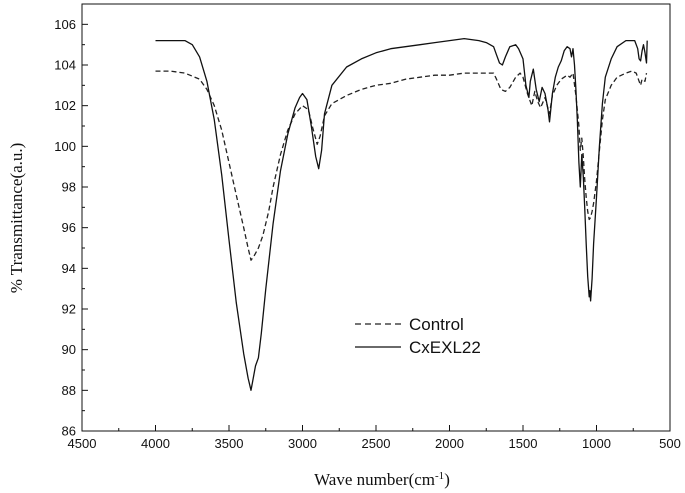 This screenshot has width=685, height=493. What do you see at coordinates (523, 443) in the screenshot?
I see `x-tick-label-1500: 1500` at bounding box center [523, 443].